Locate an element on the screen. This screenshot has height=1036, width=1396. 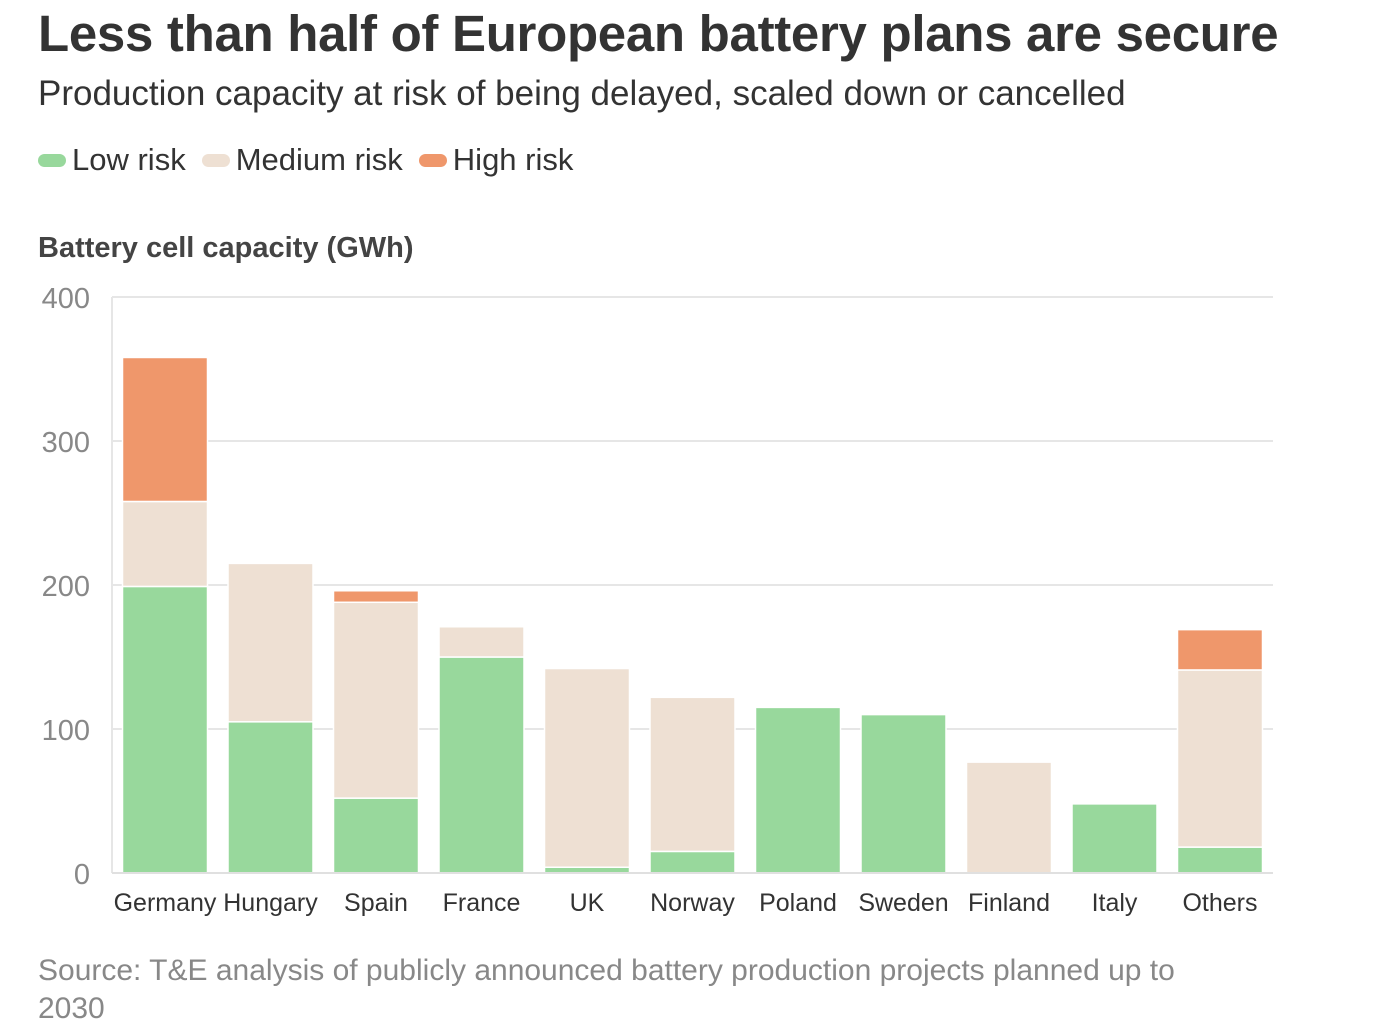
x-tick-label-sweden: Sweden is located at coordinates (903, 903).